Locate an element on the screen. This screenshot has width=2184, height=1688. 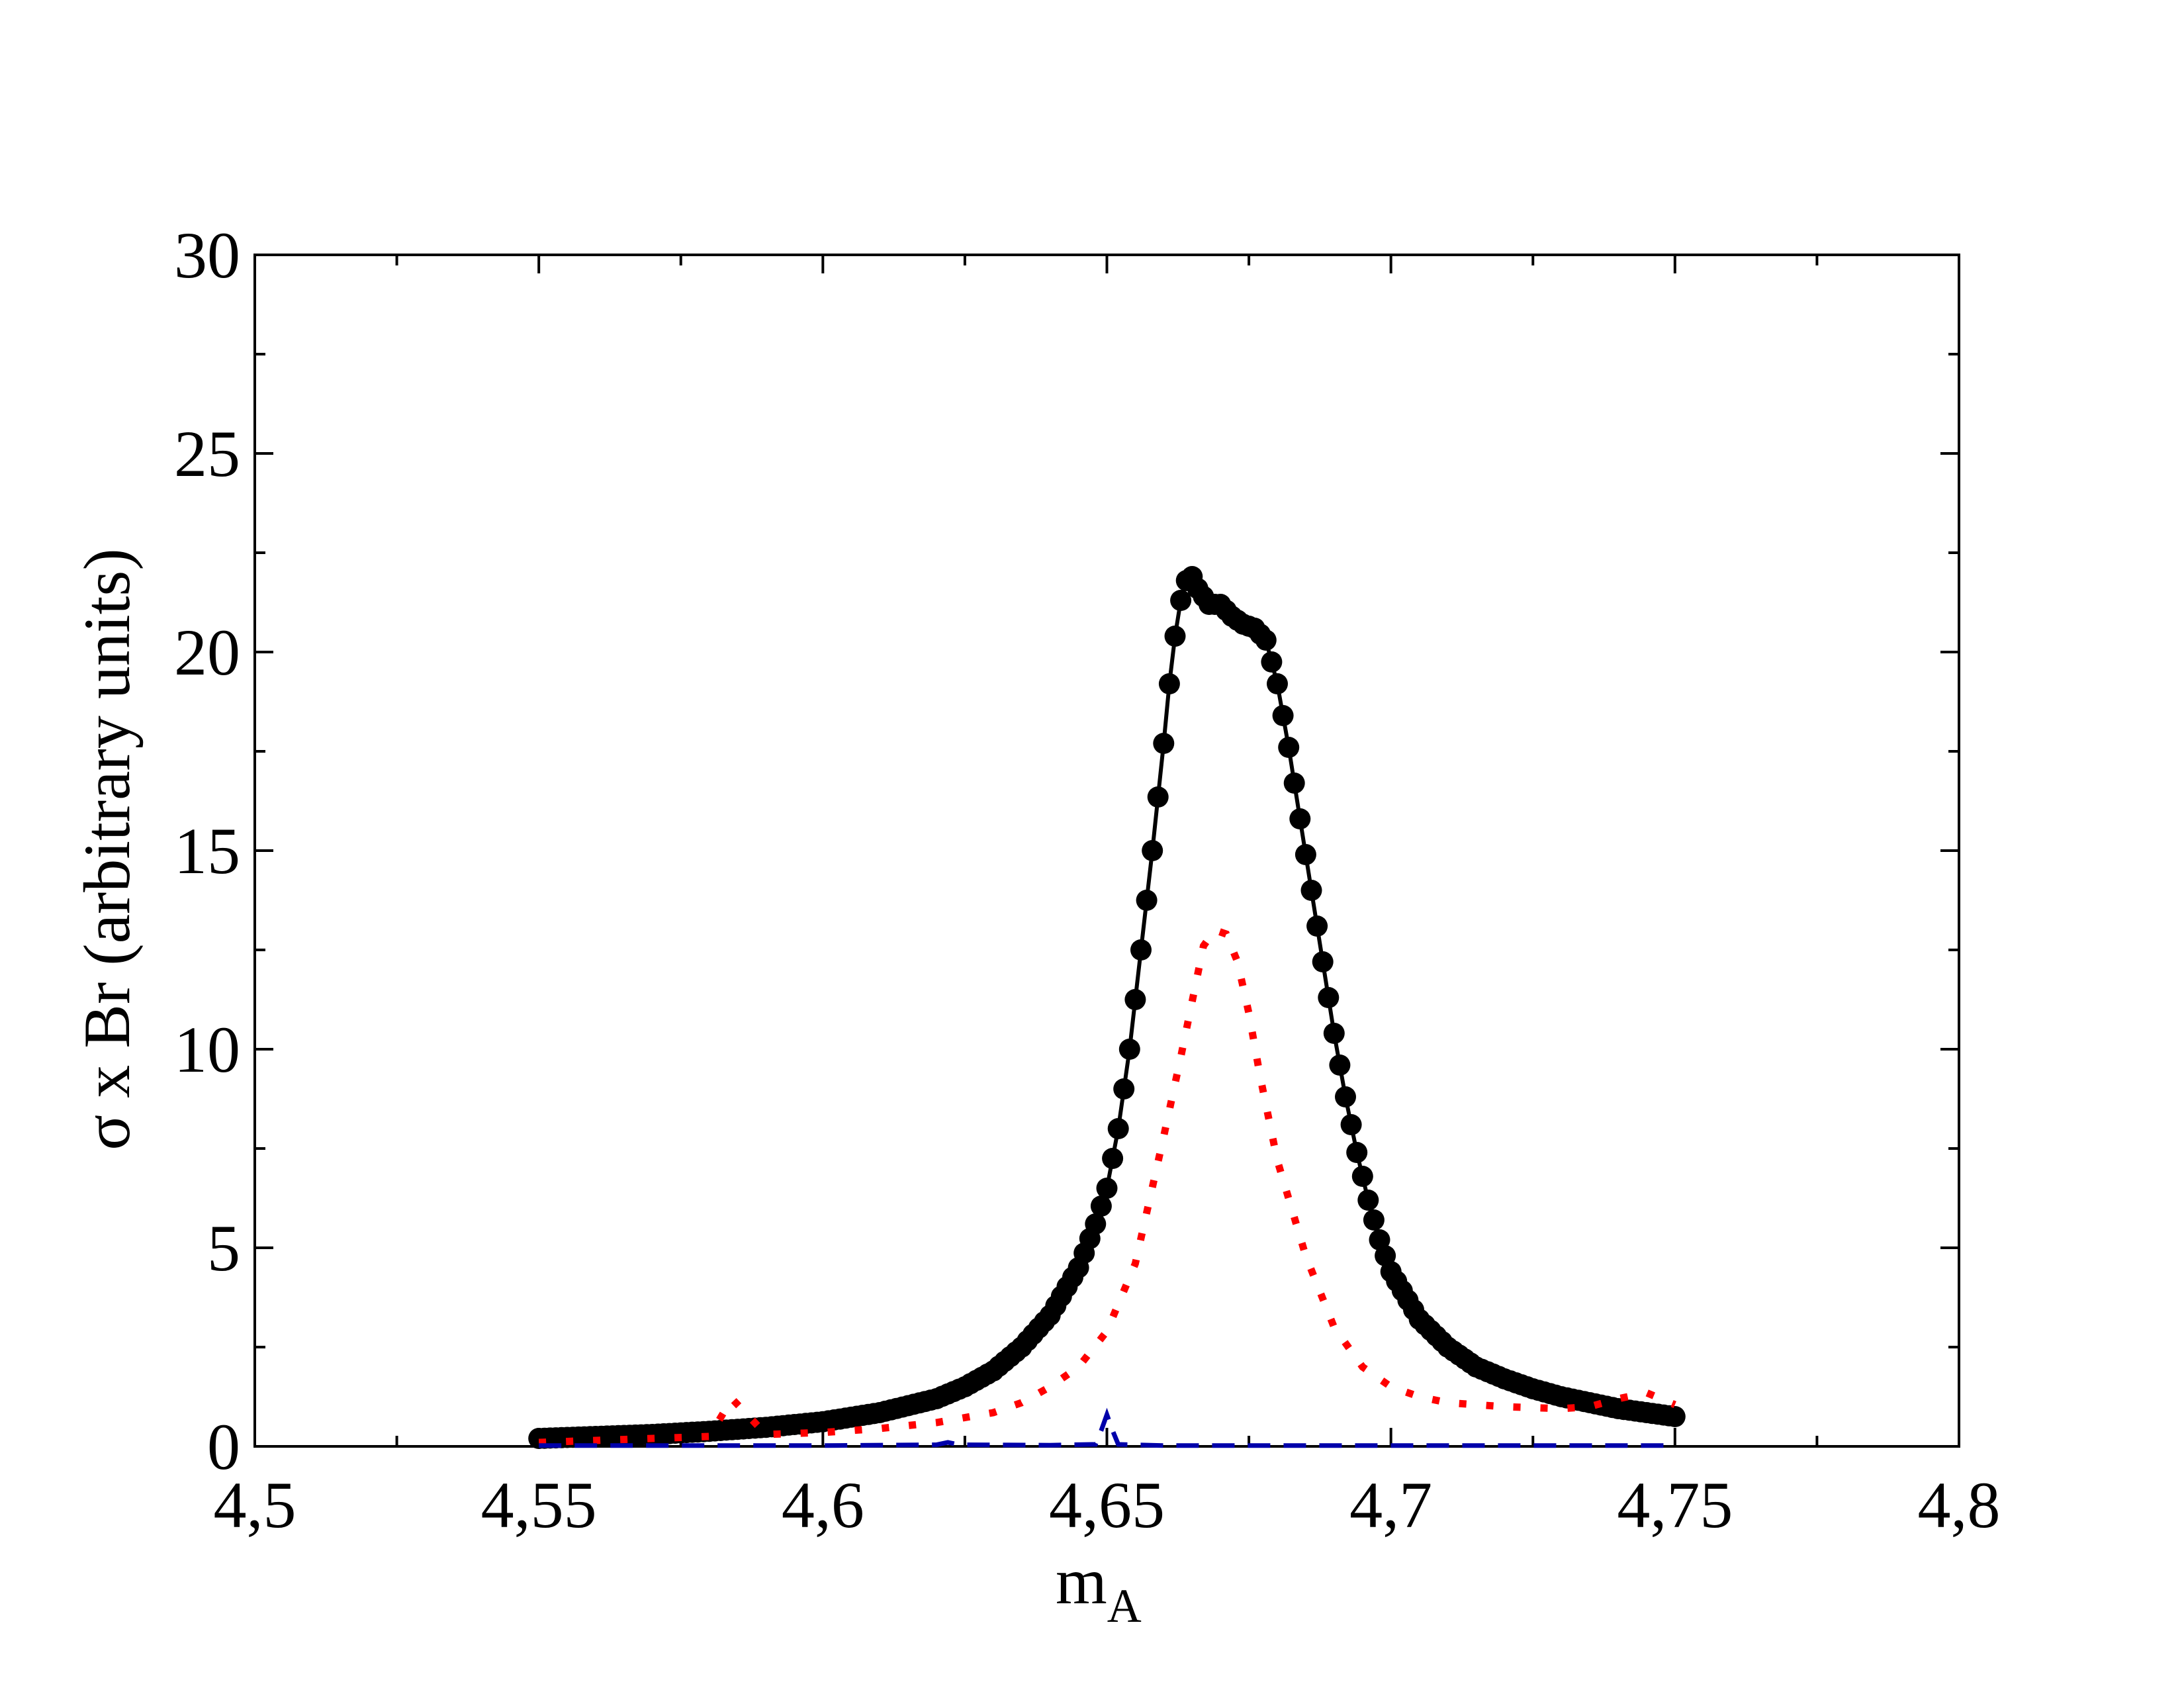
series-blue-dashed is located at coordinates (1107, 1427).